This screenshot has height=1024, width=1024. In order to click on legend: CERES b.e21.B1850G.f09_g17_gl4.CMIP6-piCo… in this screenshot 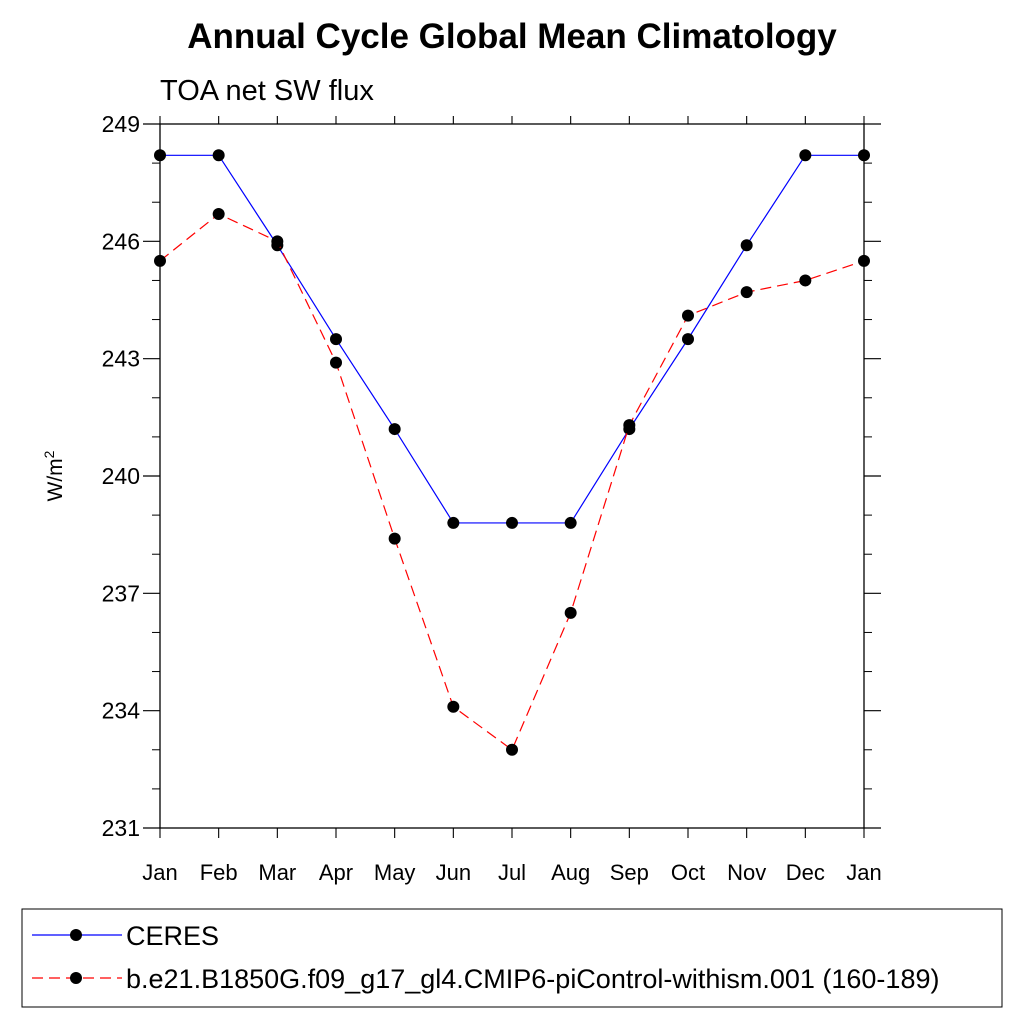, I will do `click(512, 958)`.